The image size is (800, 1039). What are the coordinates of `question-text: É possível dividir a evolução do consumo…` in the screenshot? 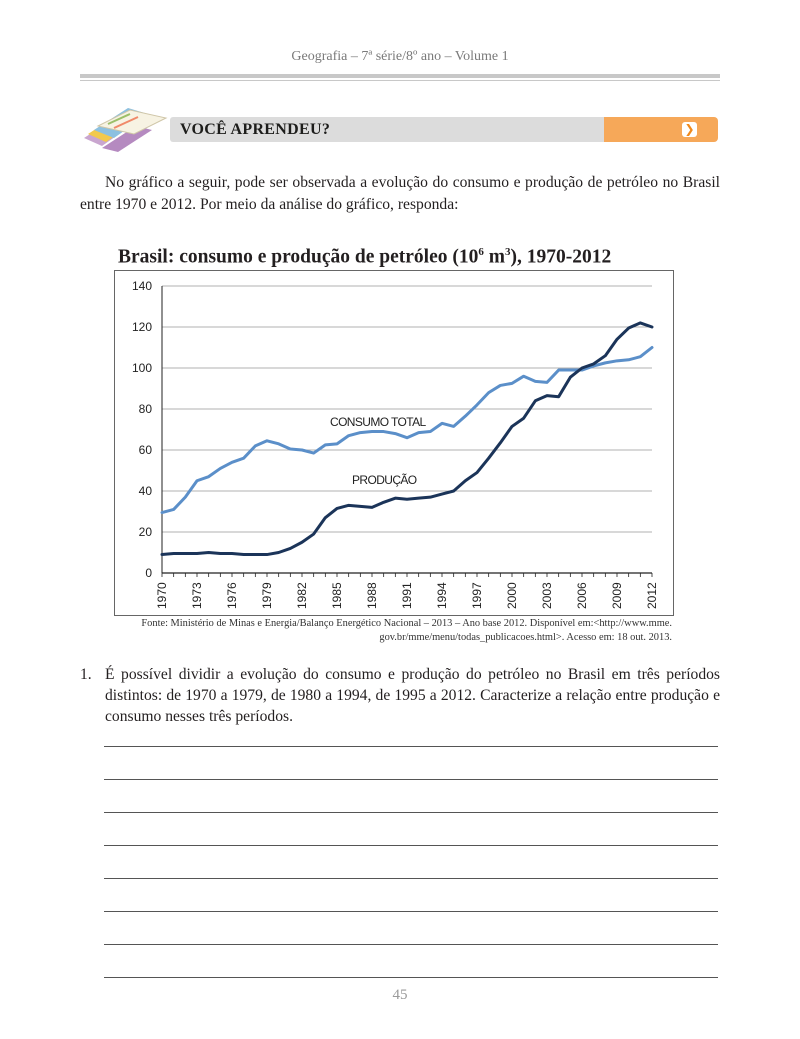 It's located at (412, 695).